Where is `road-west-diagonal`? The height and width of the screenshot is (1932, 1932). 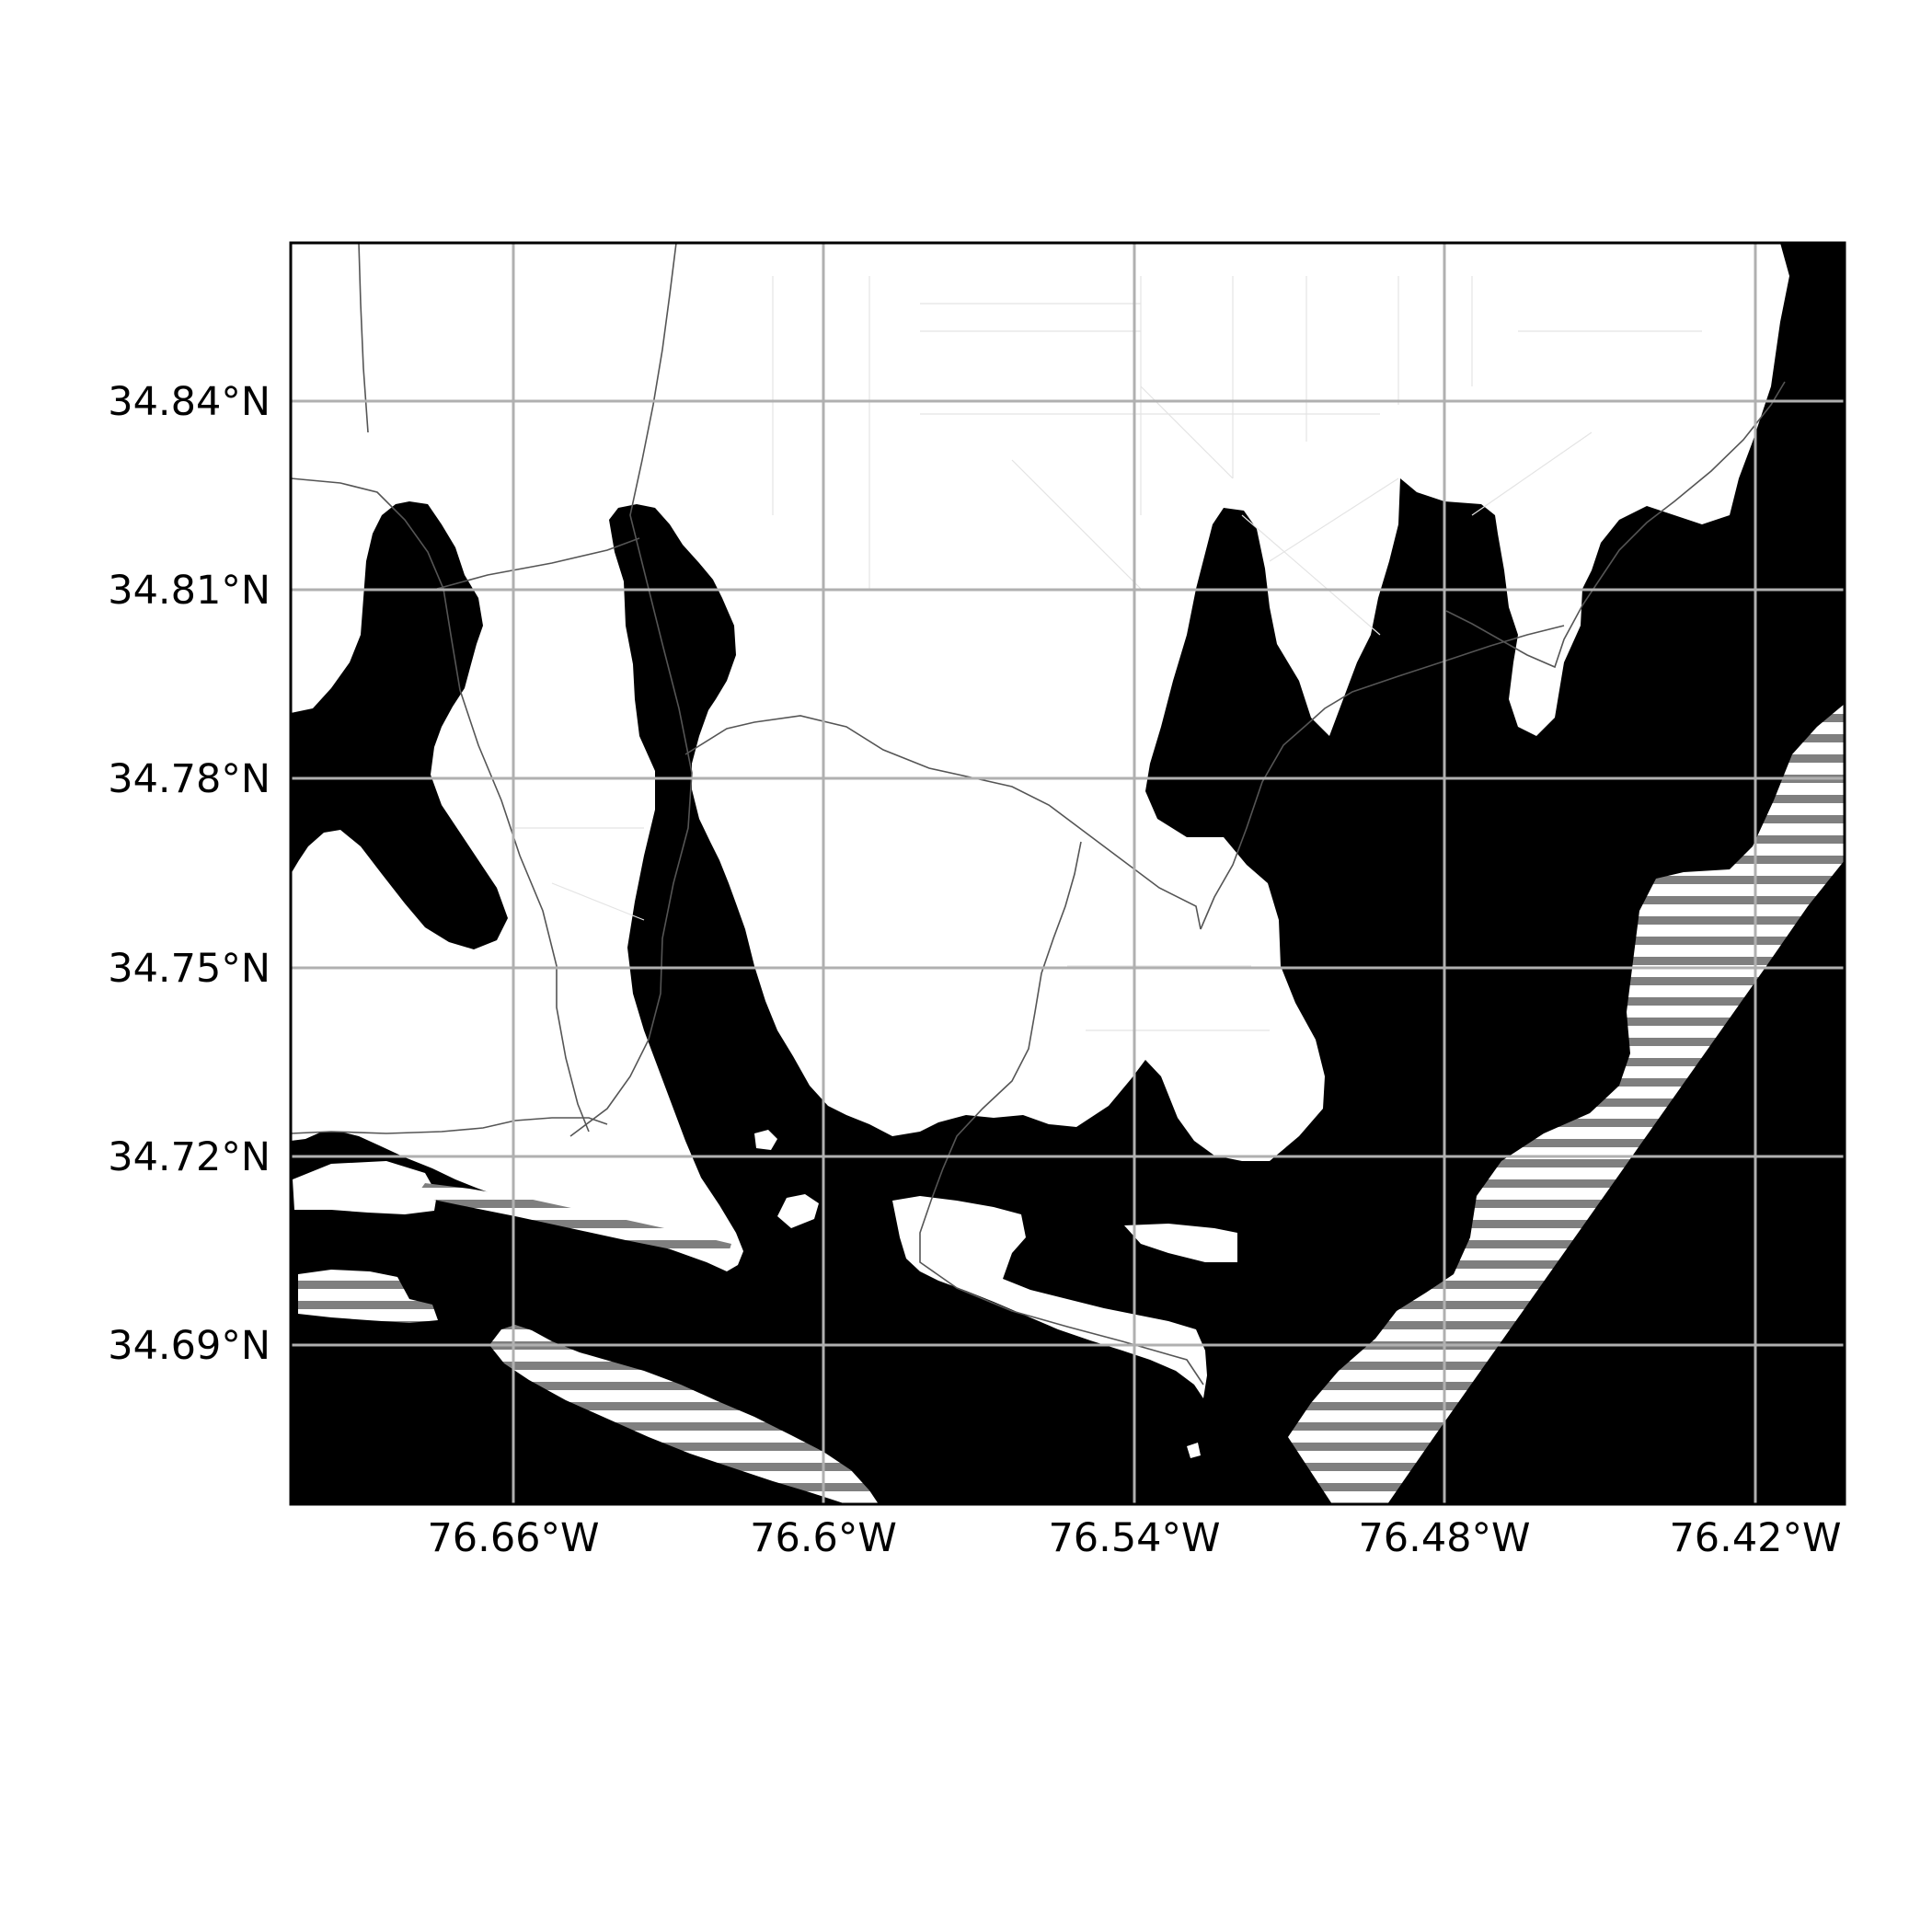 road-west-diagonal is located at coordinates (440, 805).